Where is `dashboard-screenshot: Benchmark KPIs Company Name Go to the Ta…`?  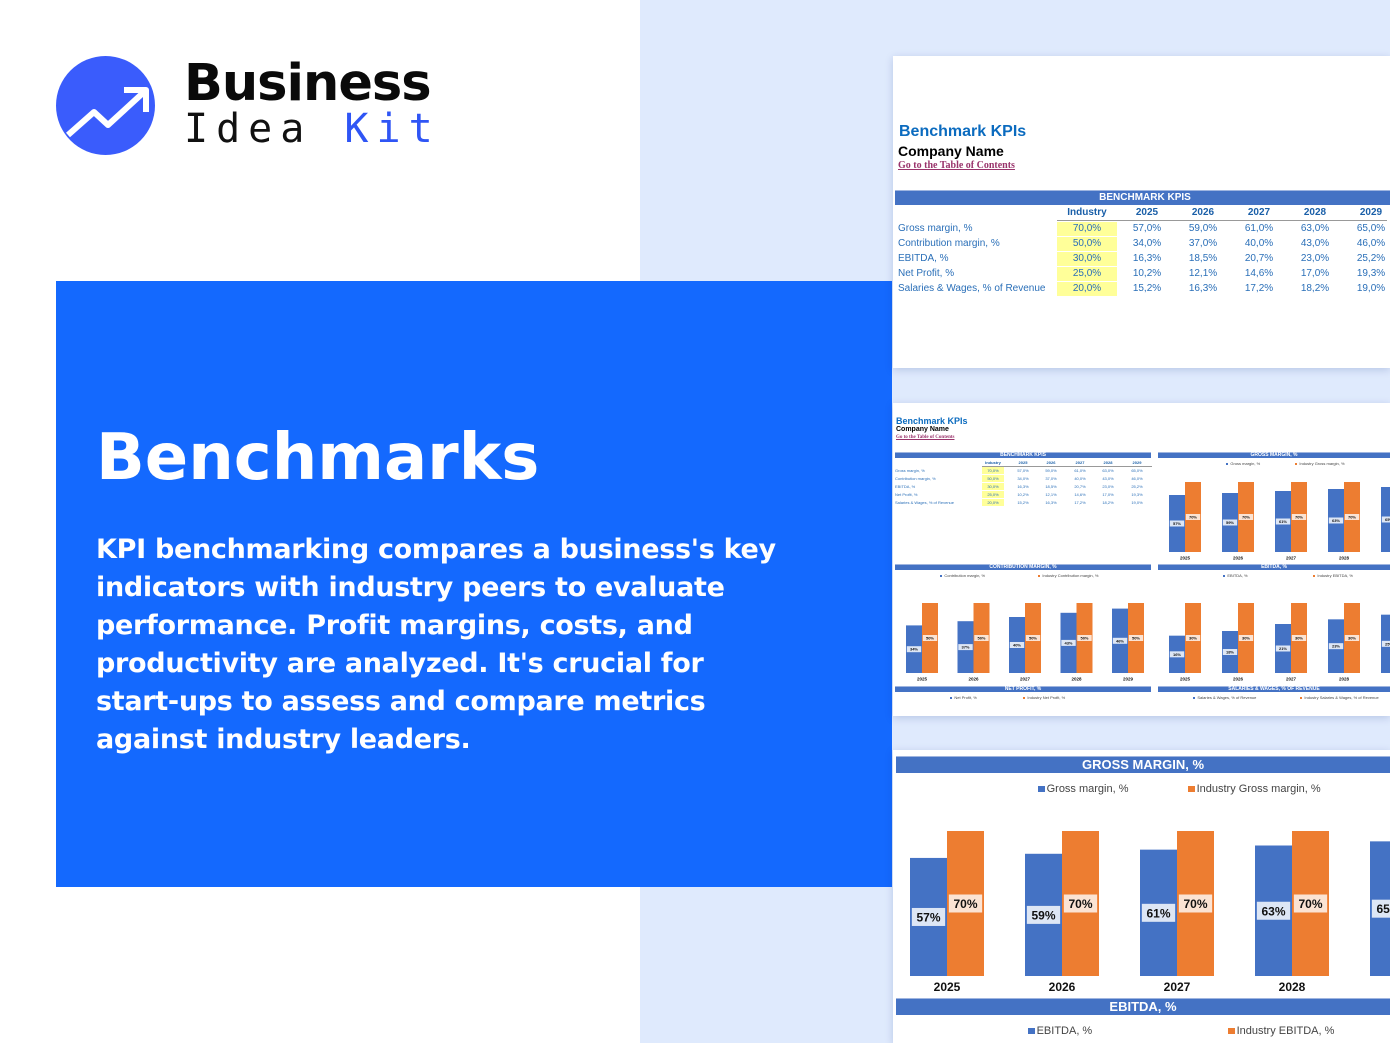
dashboard-screenshot: Benchmark KPIs Company Name Go to the Ta… is located at coordinates (1141, 559).